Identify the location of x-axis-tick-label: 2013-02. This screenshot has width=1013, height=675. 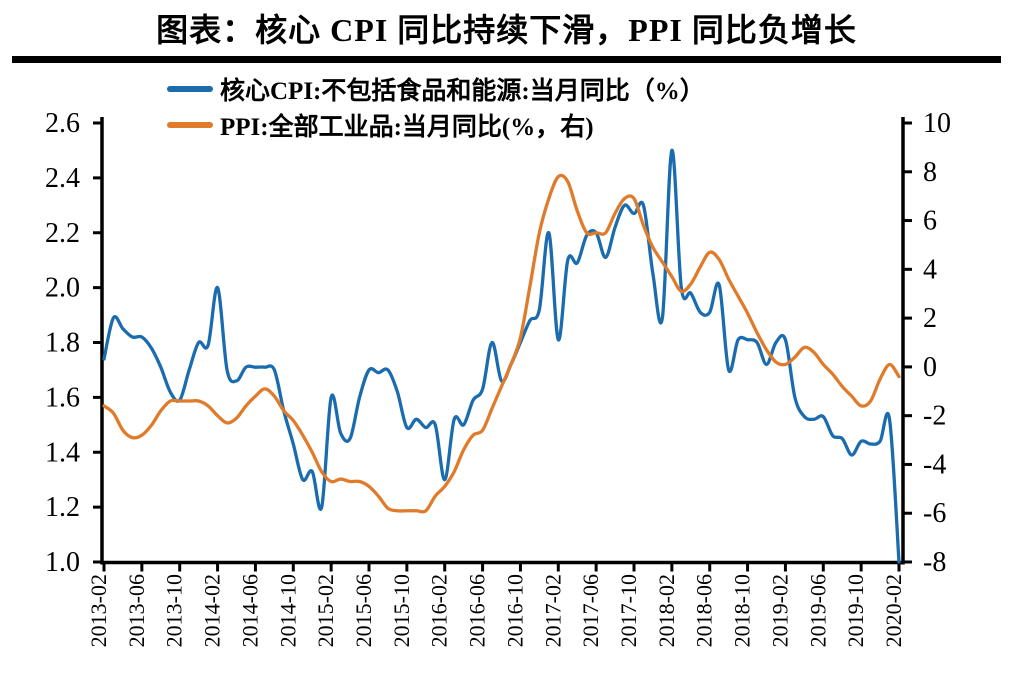
(98, 610).